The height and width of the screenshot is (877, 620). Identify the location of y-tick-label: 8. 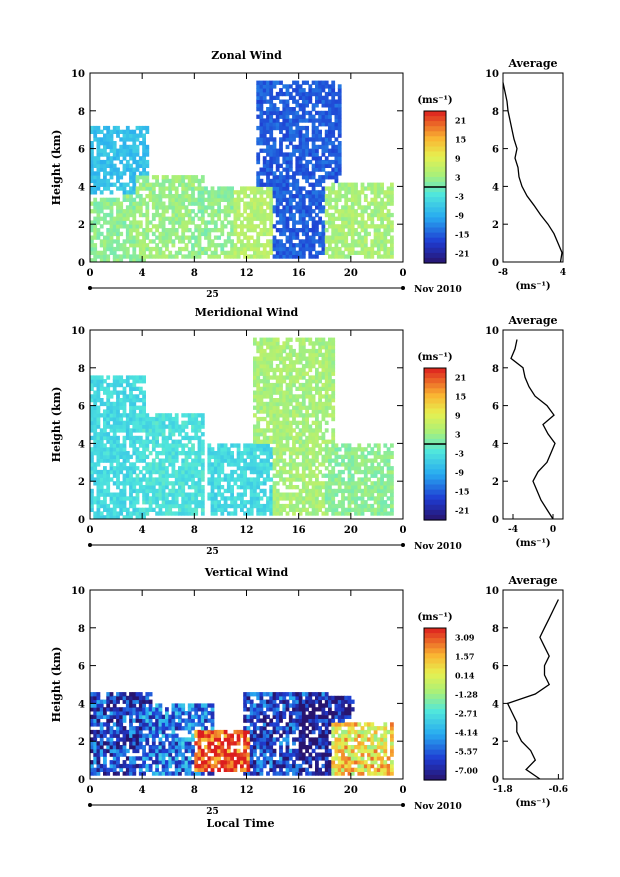
(81, 112).